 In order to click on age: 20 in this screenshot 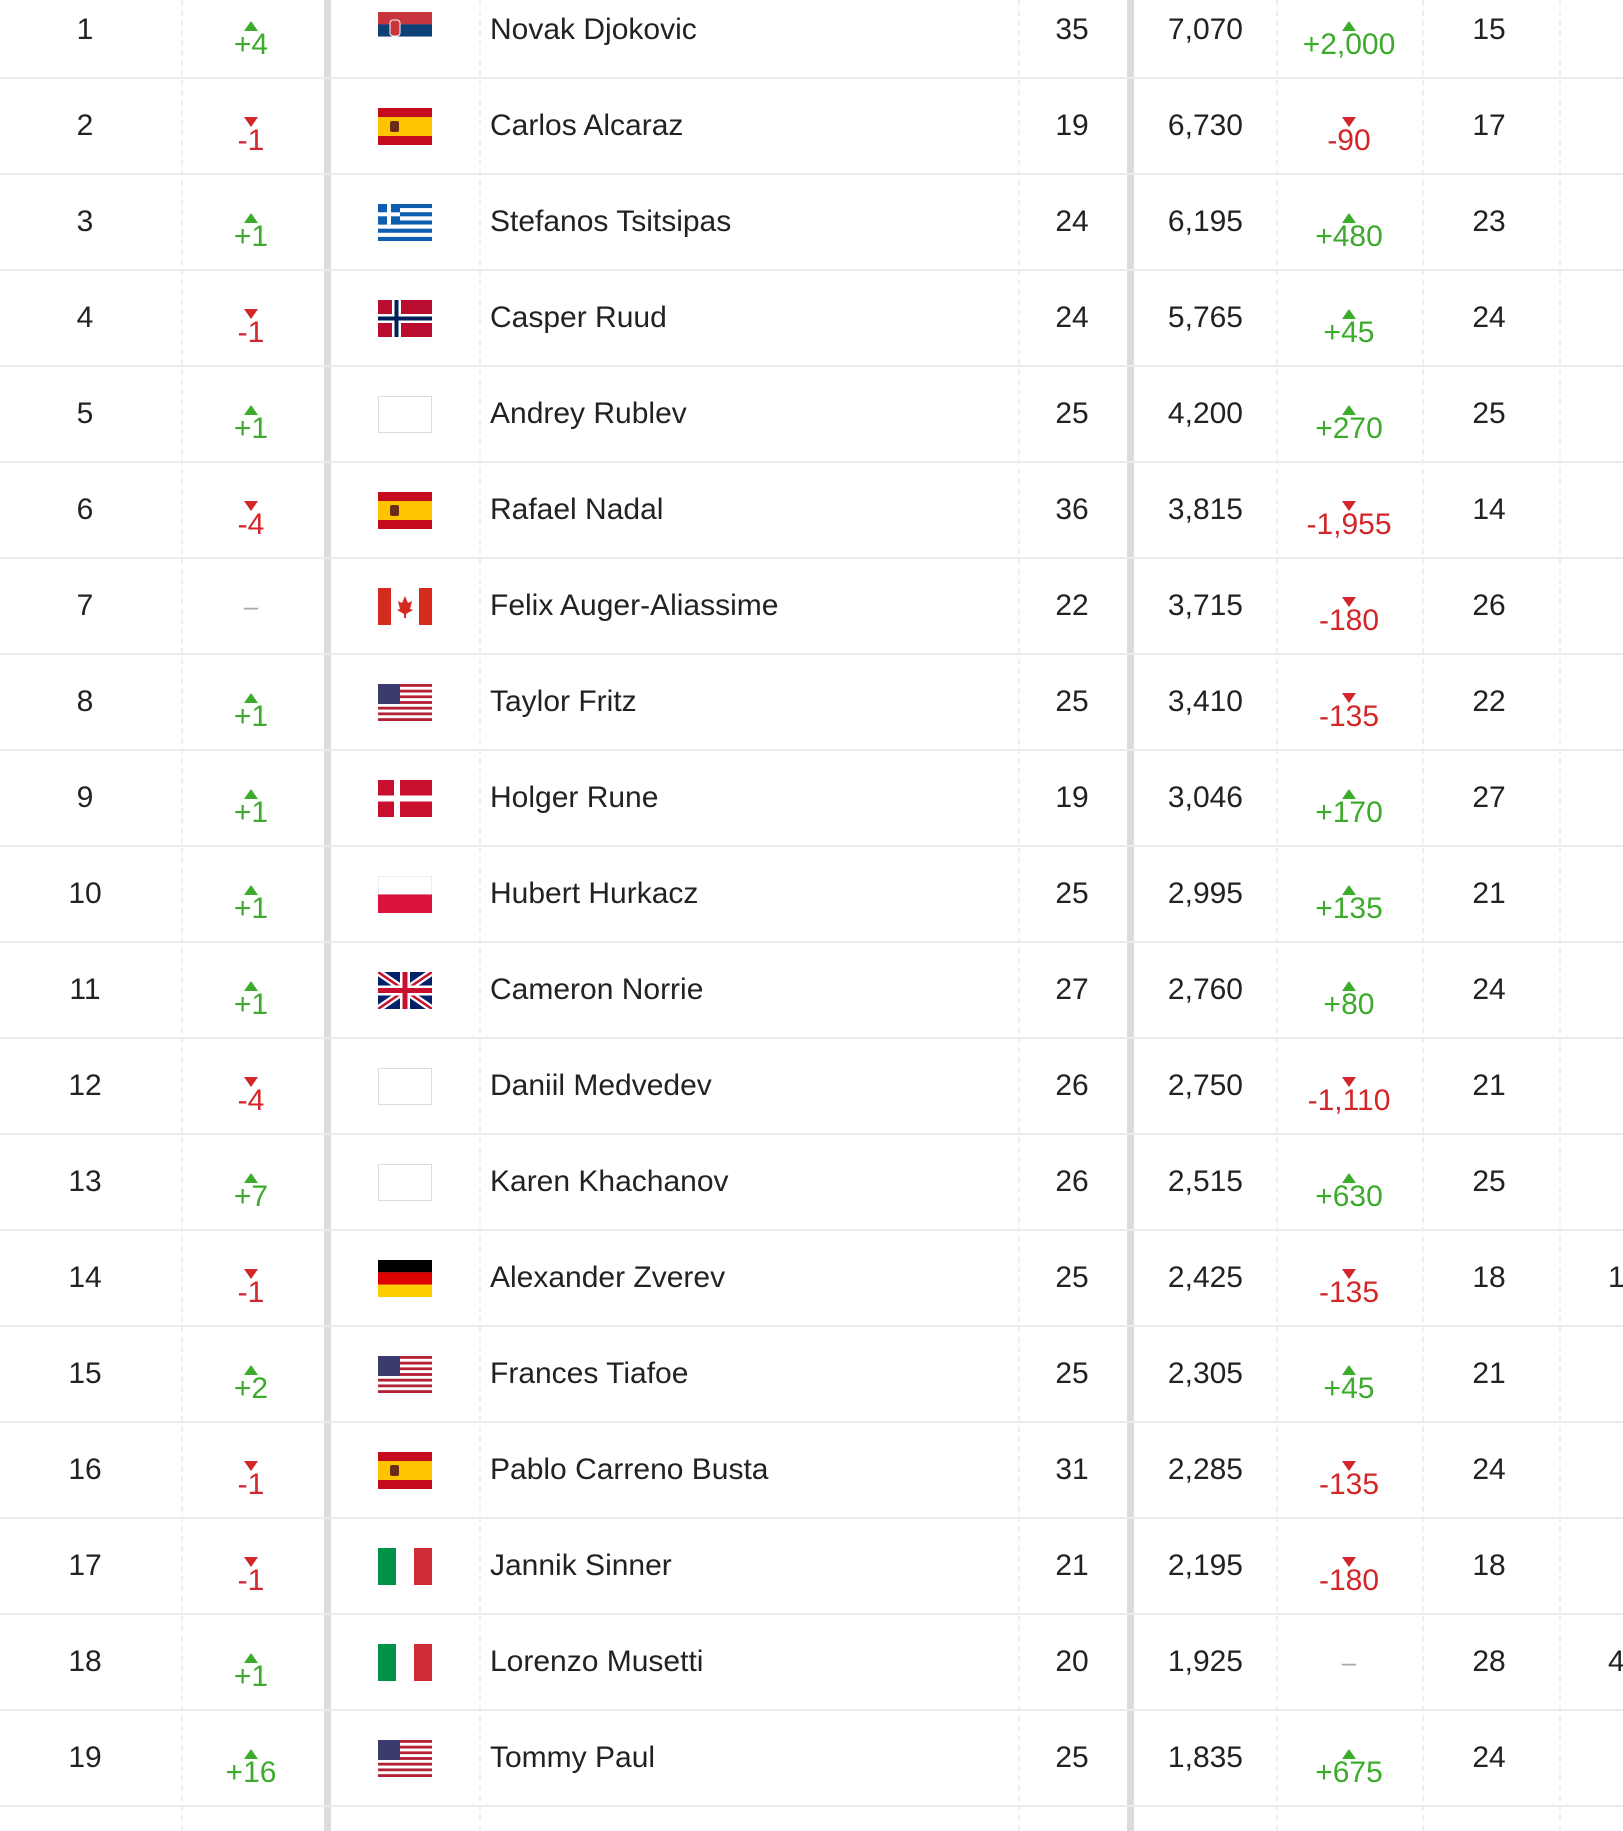, I will do `click(1072, 1661)`.